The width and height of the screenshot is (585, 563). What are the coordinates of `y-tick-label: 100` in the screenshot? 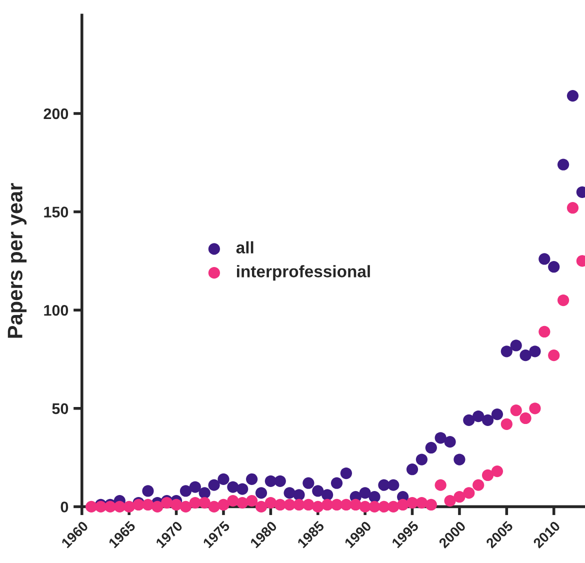 It's located at (56, 310).